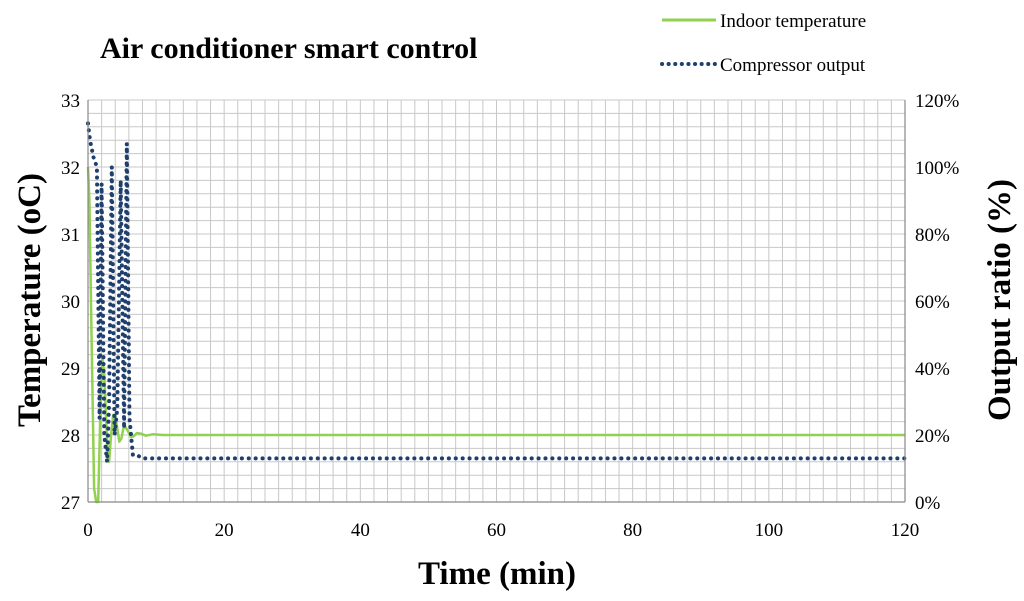  I want to click on x-tick-label: 100, so click(769, 530).